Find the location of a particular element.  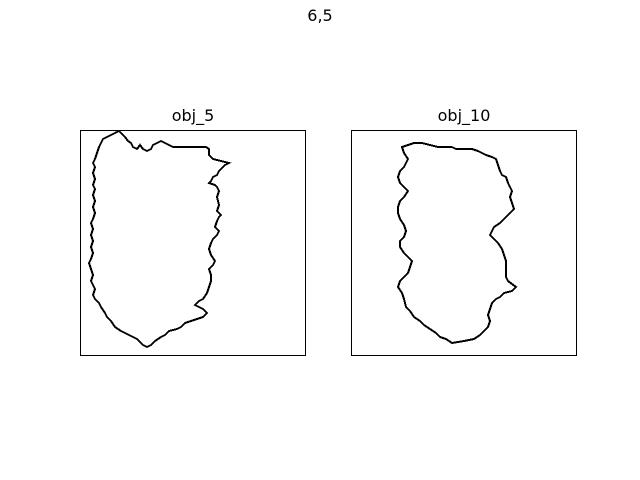

panel-title-obj-10: obj_10 is located at coordinates (464, 115).